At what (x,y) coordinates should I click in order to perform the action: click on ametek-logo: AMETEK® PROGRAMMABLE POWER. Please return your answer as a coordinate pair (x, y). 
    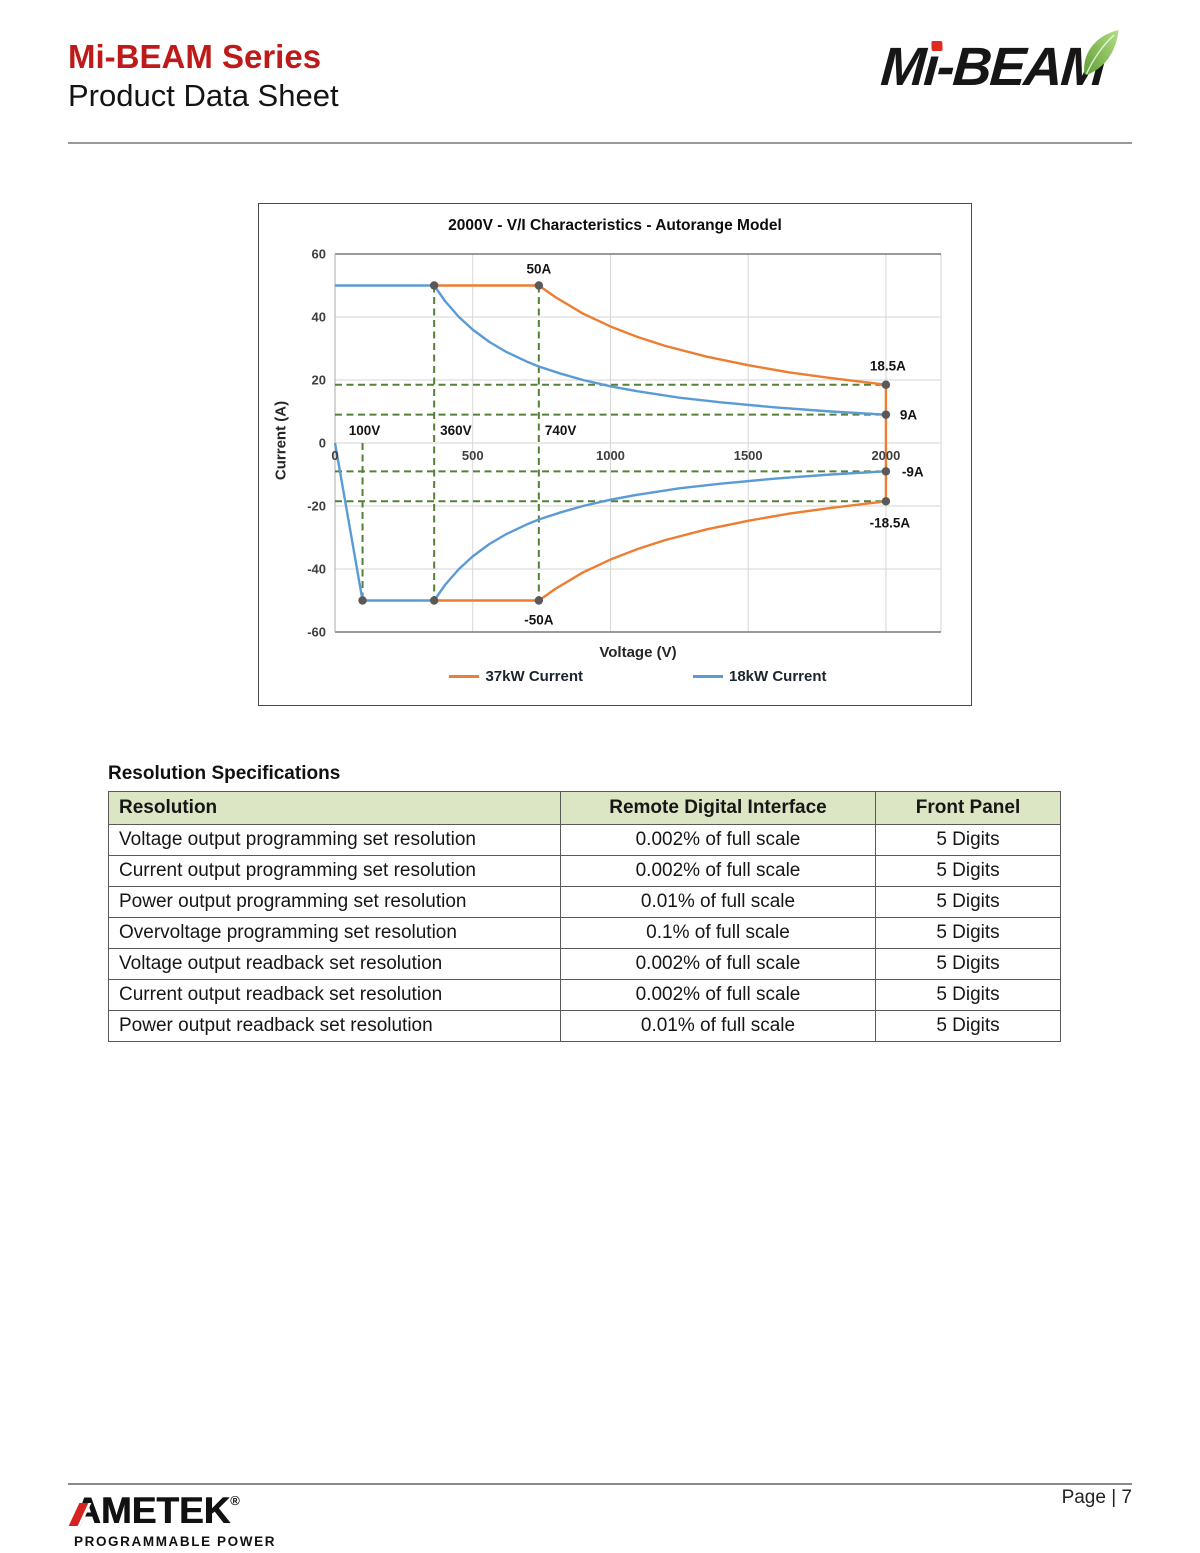
    Looking at the image, I should click on (172, 1519).